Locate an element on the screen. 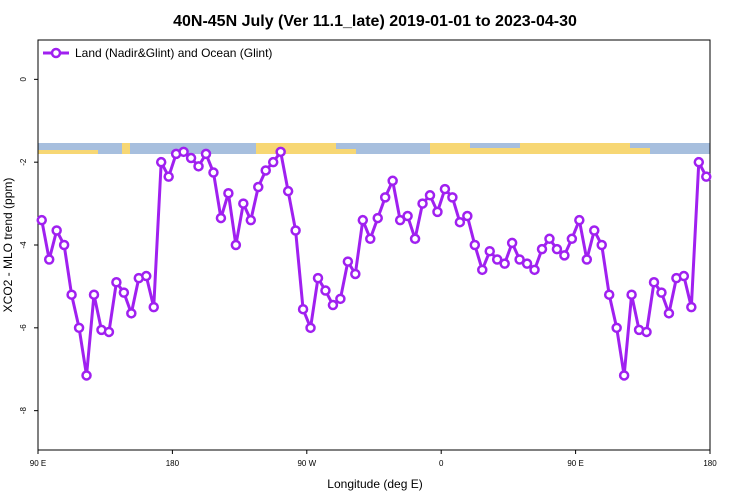 The width and height of the screenshot is (750, 500). land-ocean-strip is located at coordinates (374, 148).